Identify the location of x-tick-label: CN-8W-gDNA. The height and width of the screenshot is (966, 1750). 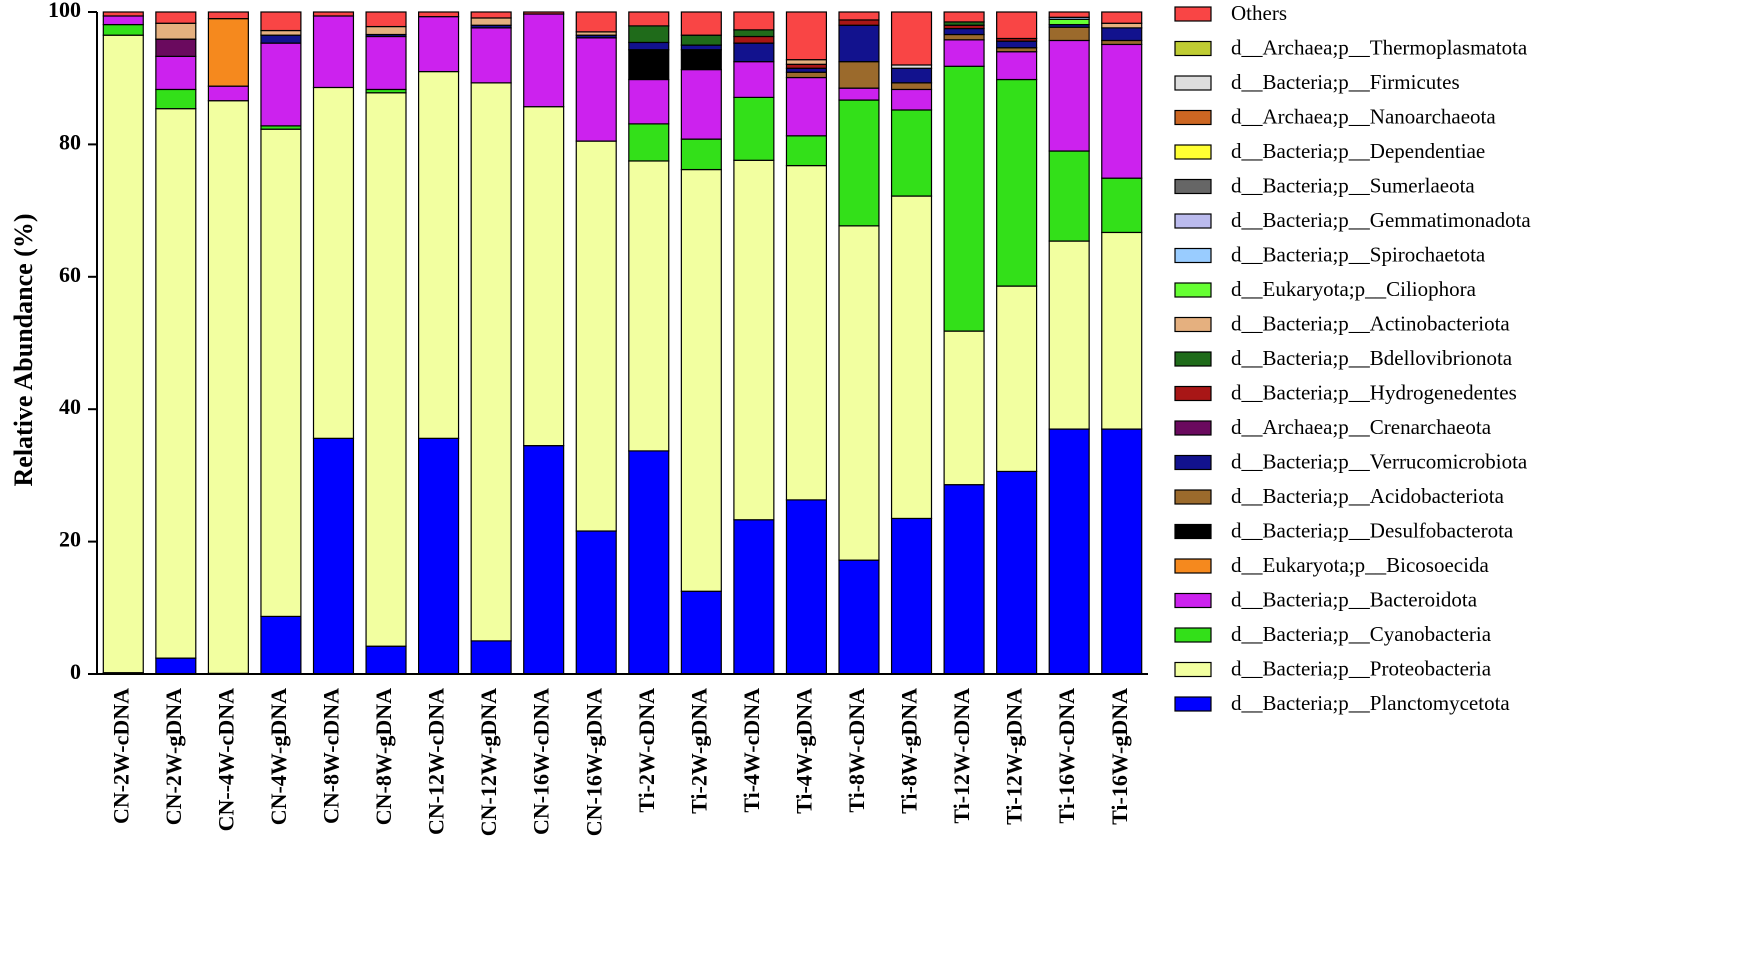
(383, 756).